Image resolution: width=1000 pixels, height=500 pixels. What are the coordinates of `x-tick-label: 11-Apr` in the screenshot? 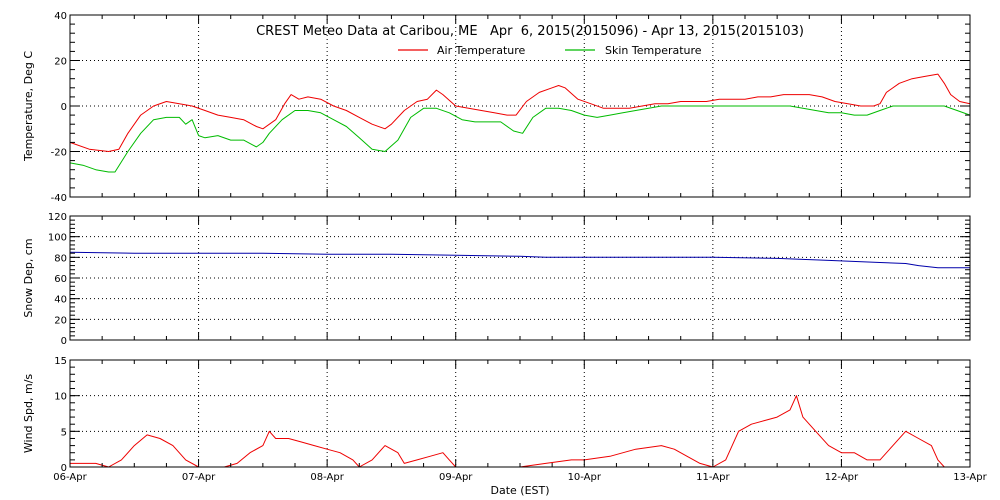 It's located at (713, 477).